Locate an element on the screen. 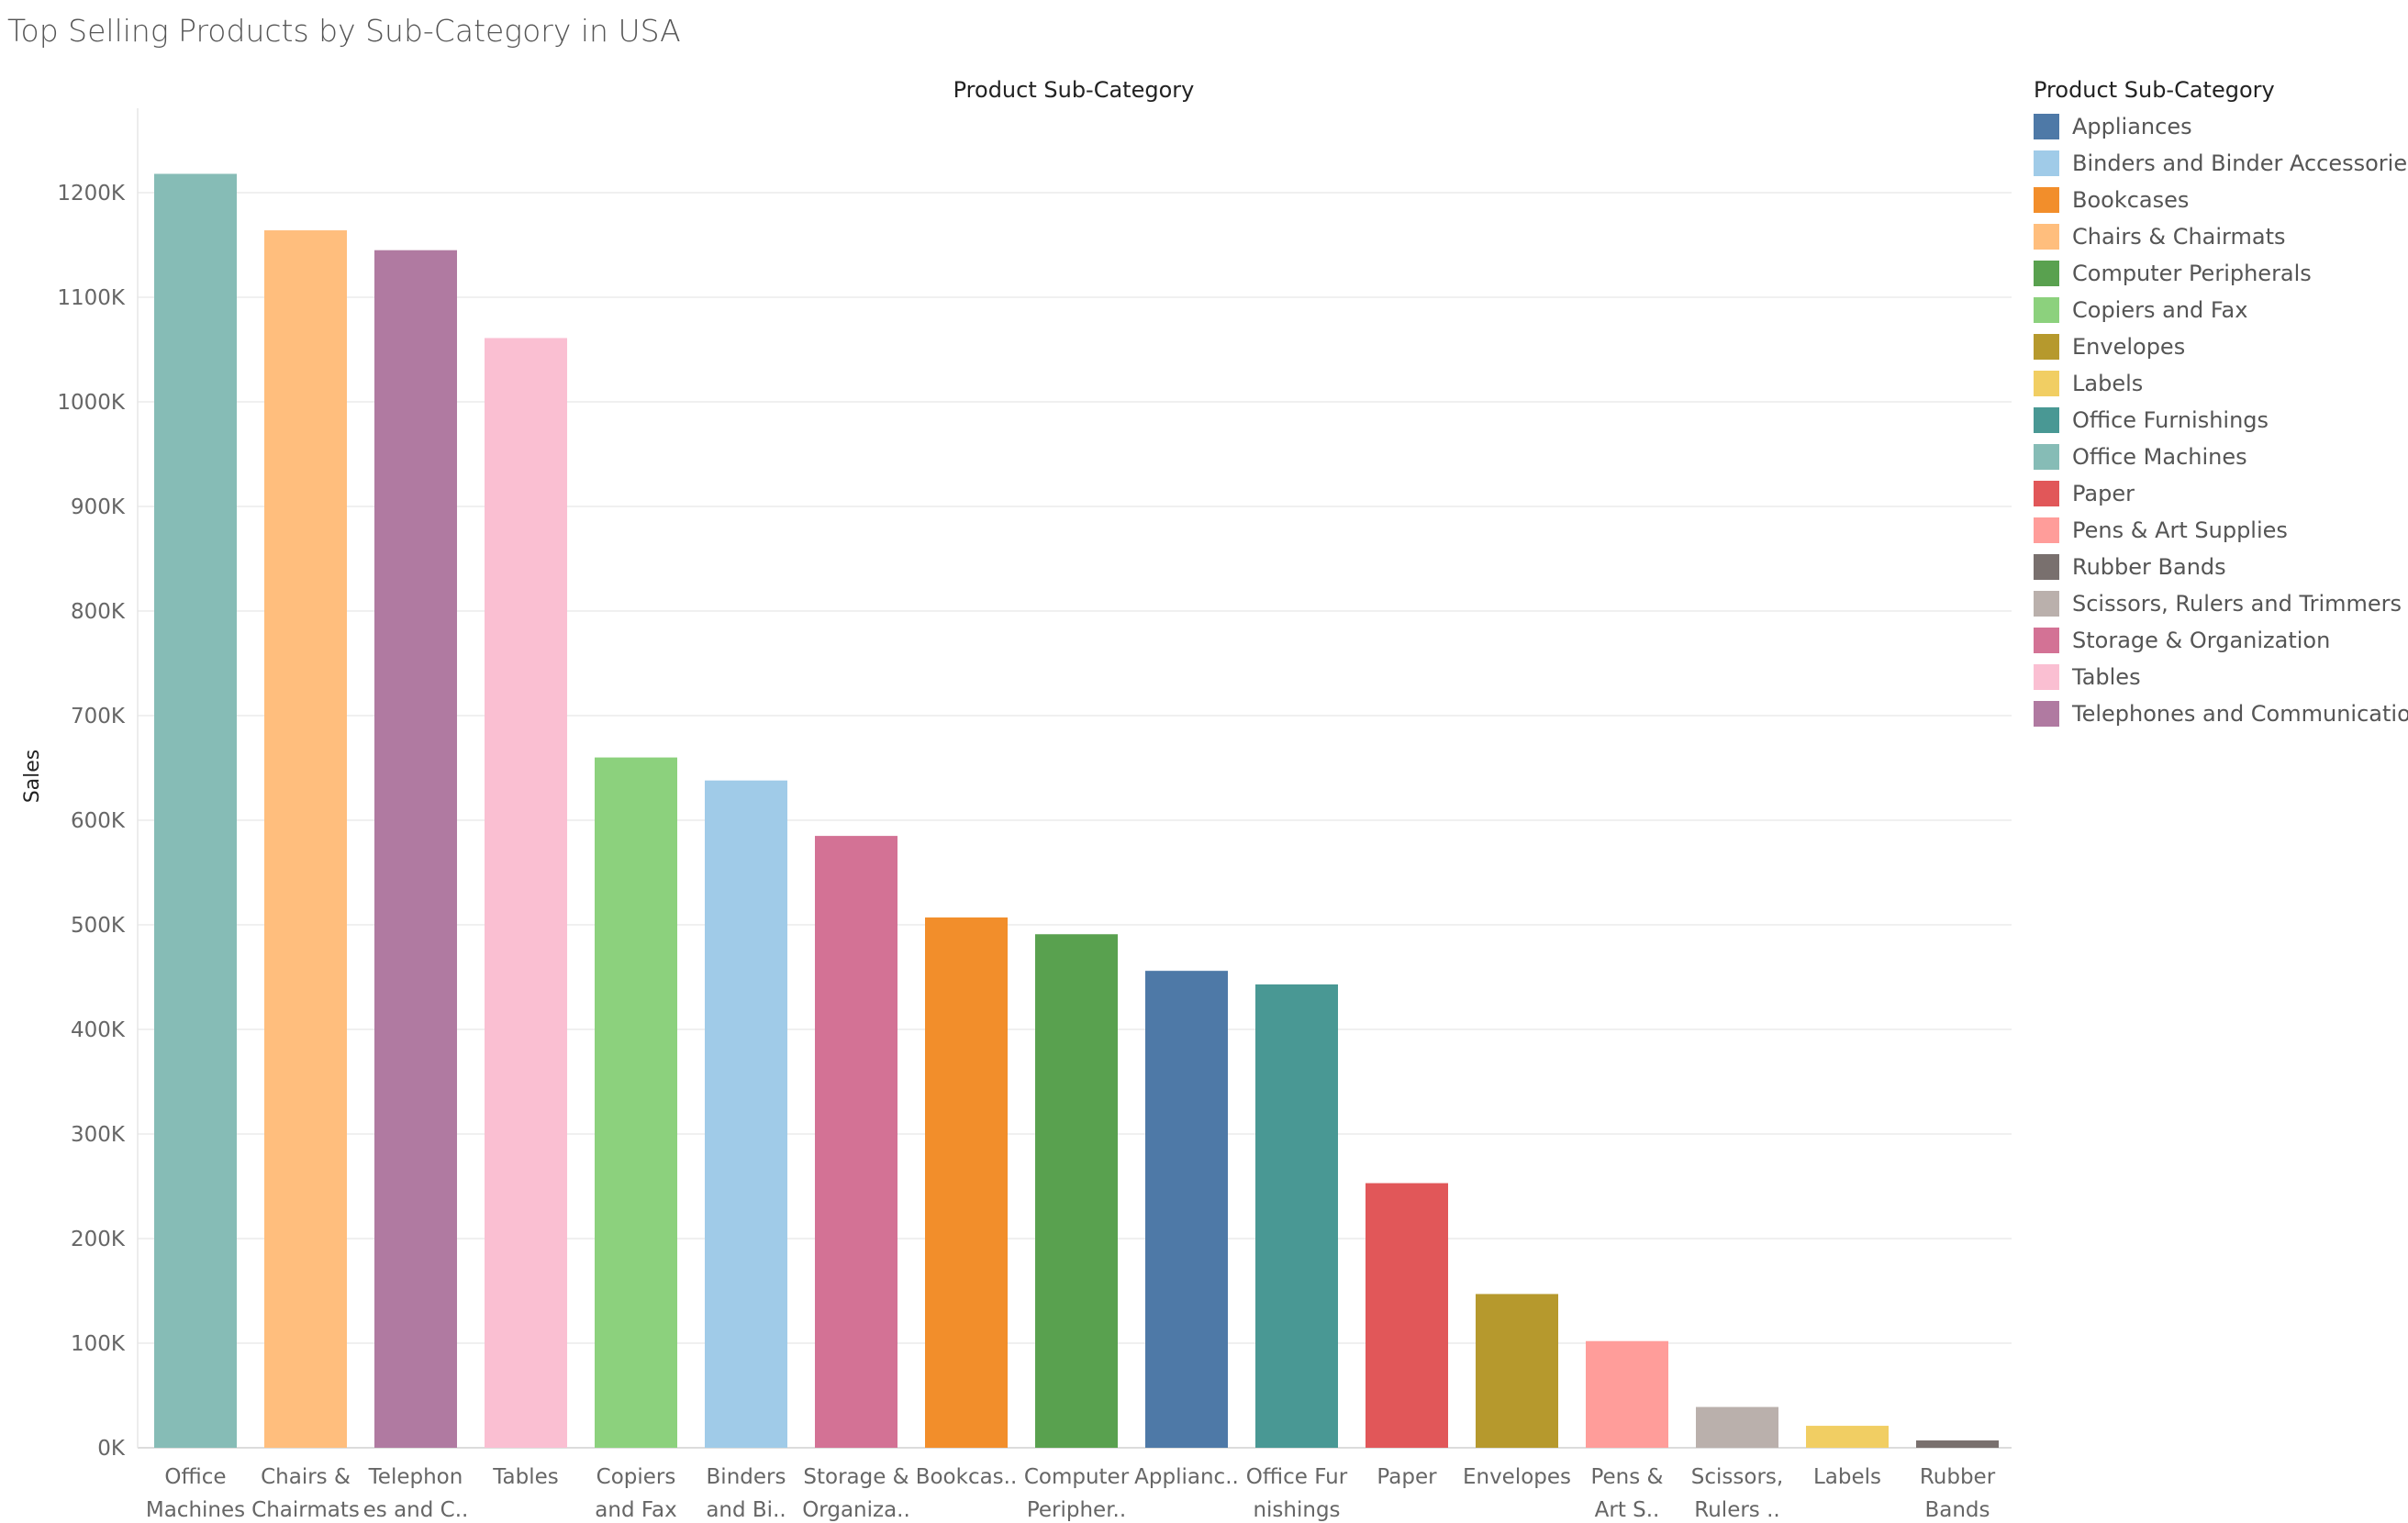  x-tick-label: Paper is located at coordinates (1407, 1477).